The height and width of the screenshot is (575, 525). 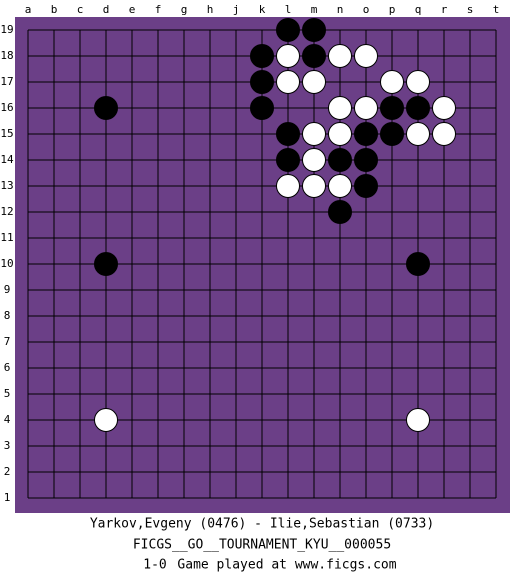 What do you see at coordinates (132, 9) in the screenshot?
I see `column-label: e` at bounding box center [132, 9].